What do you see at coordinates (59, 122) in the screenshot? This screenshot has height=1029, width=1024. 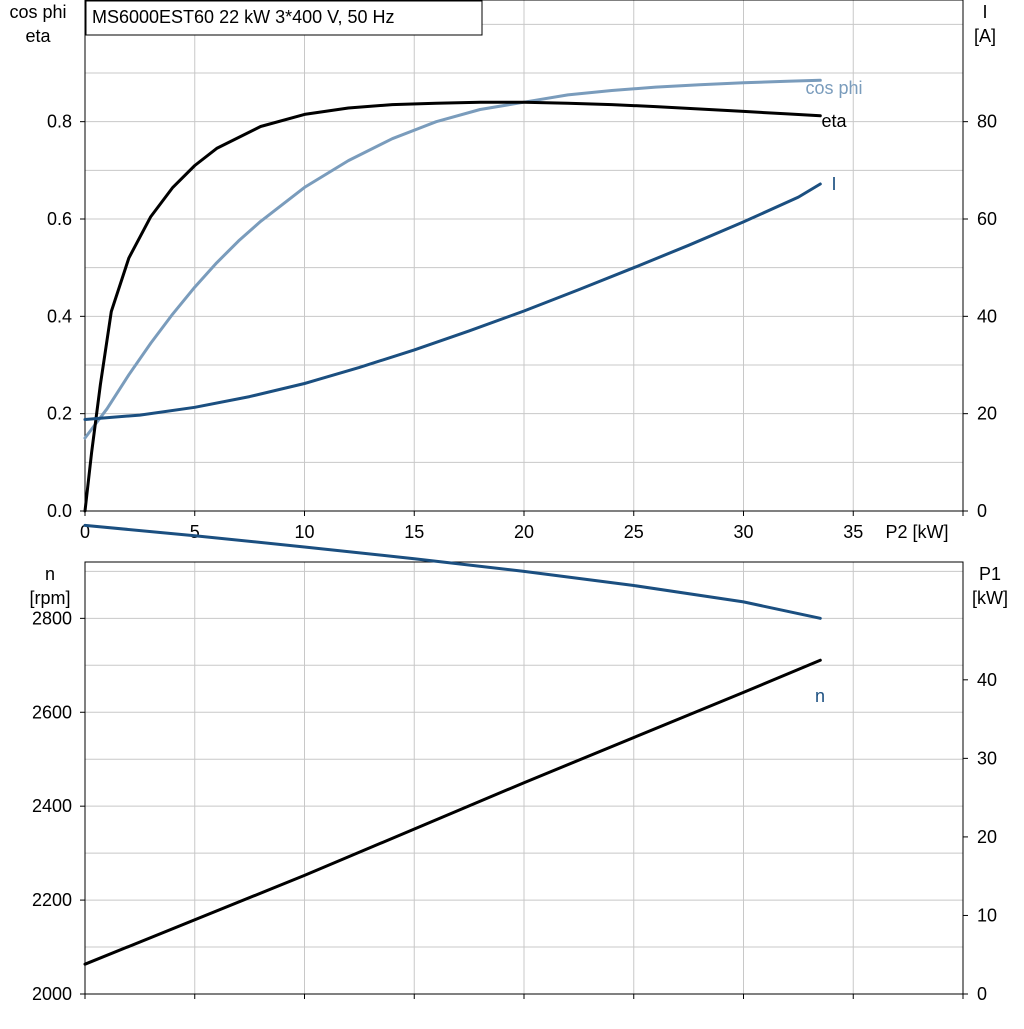 I see `left-y-tick-label: 0.8` at bounding box center [59, 122].